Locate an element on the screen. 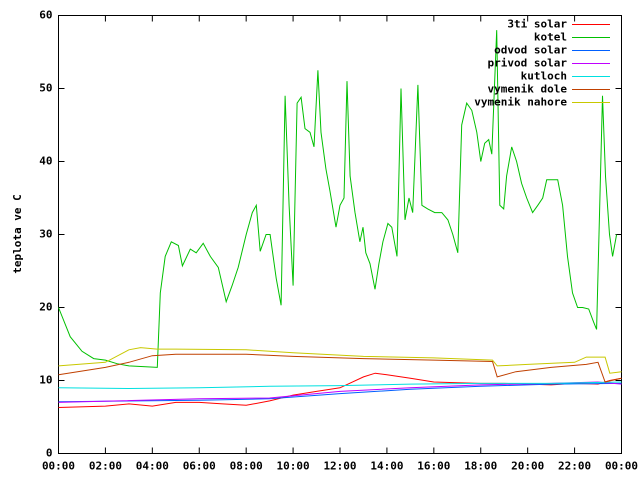 Image resolution: width=640 pixels, height=480 pixels. legend-label: kotel is located at coordinates (550, 37).